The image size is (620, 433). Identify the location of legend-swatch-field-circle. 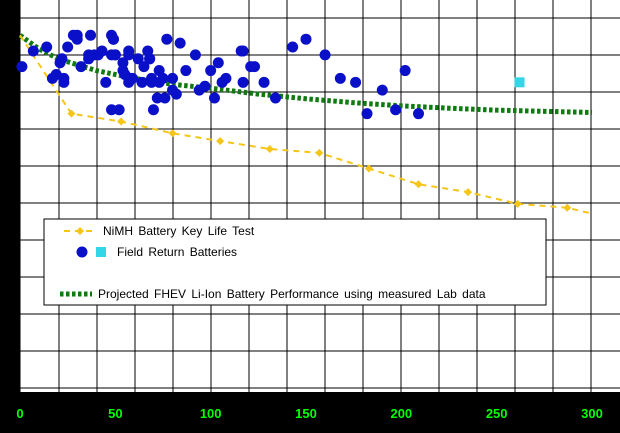
(82, 252).